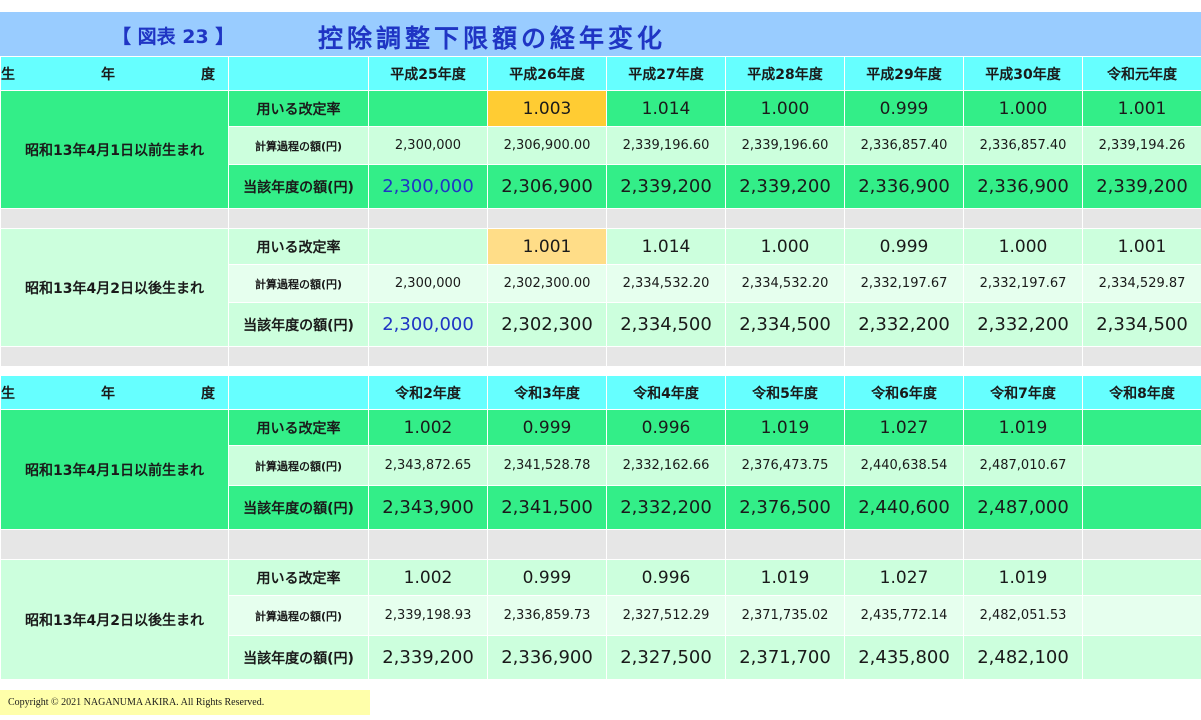 The height and width of the screenshot is (720, 1201). What do you see at coordinates (600, 34) in the screenshot?
I see `title-bar: 【 図表 23 】 控除調整下限額の経年変化` at bounding box center [600, 34].